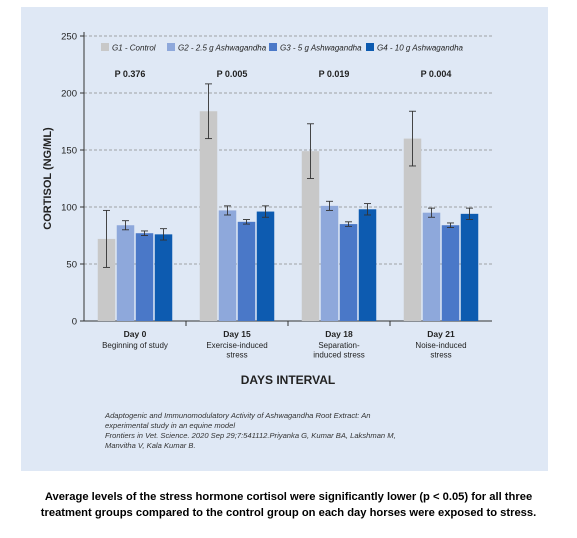 The height and width of the screenshot is (538, 577). What do you see at coordinates (135, 345) in the screenshot?
I see `x-tick-sublabel: Beginning of study` at bounding box center [135, 345].